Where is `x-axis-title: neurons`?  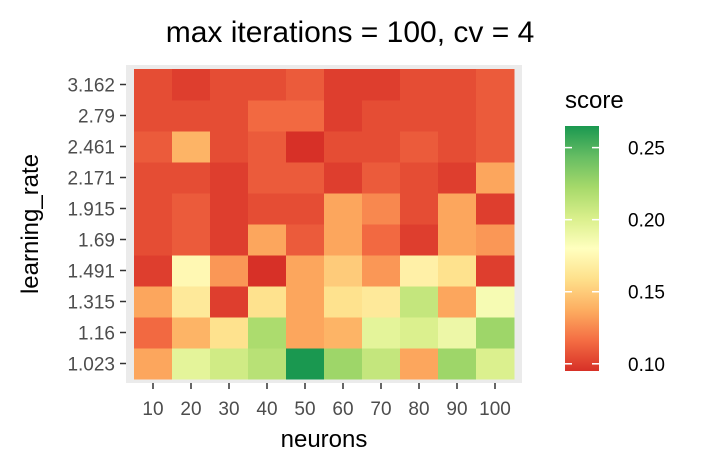 x-axis-title: neurons is located at coordinates (324, 439).